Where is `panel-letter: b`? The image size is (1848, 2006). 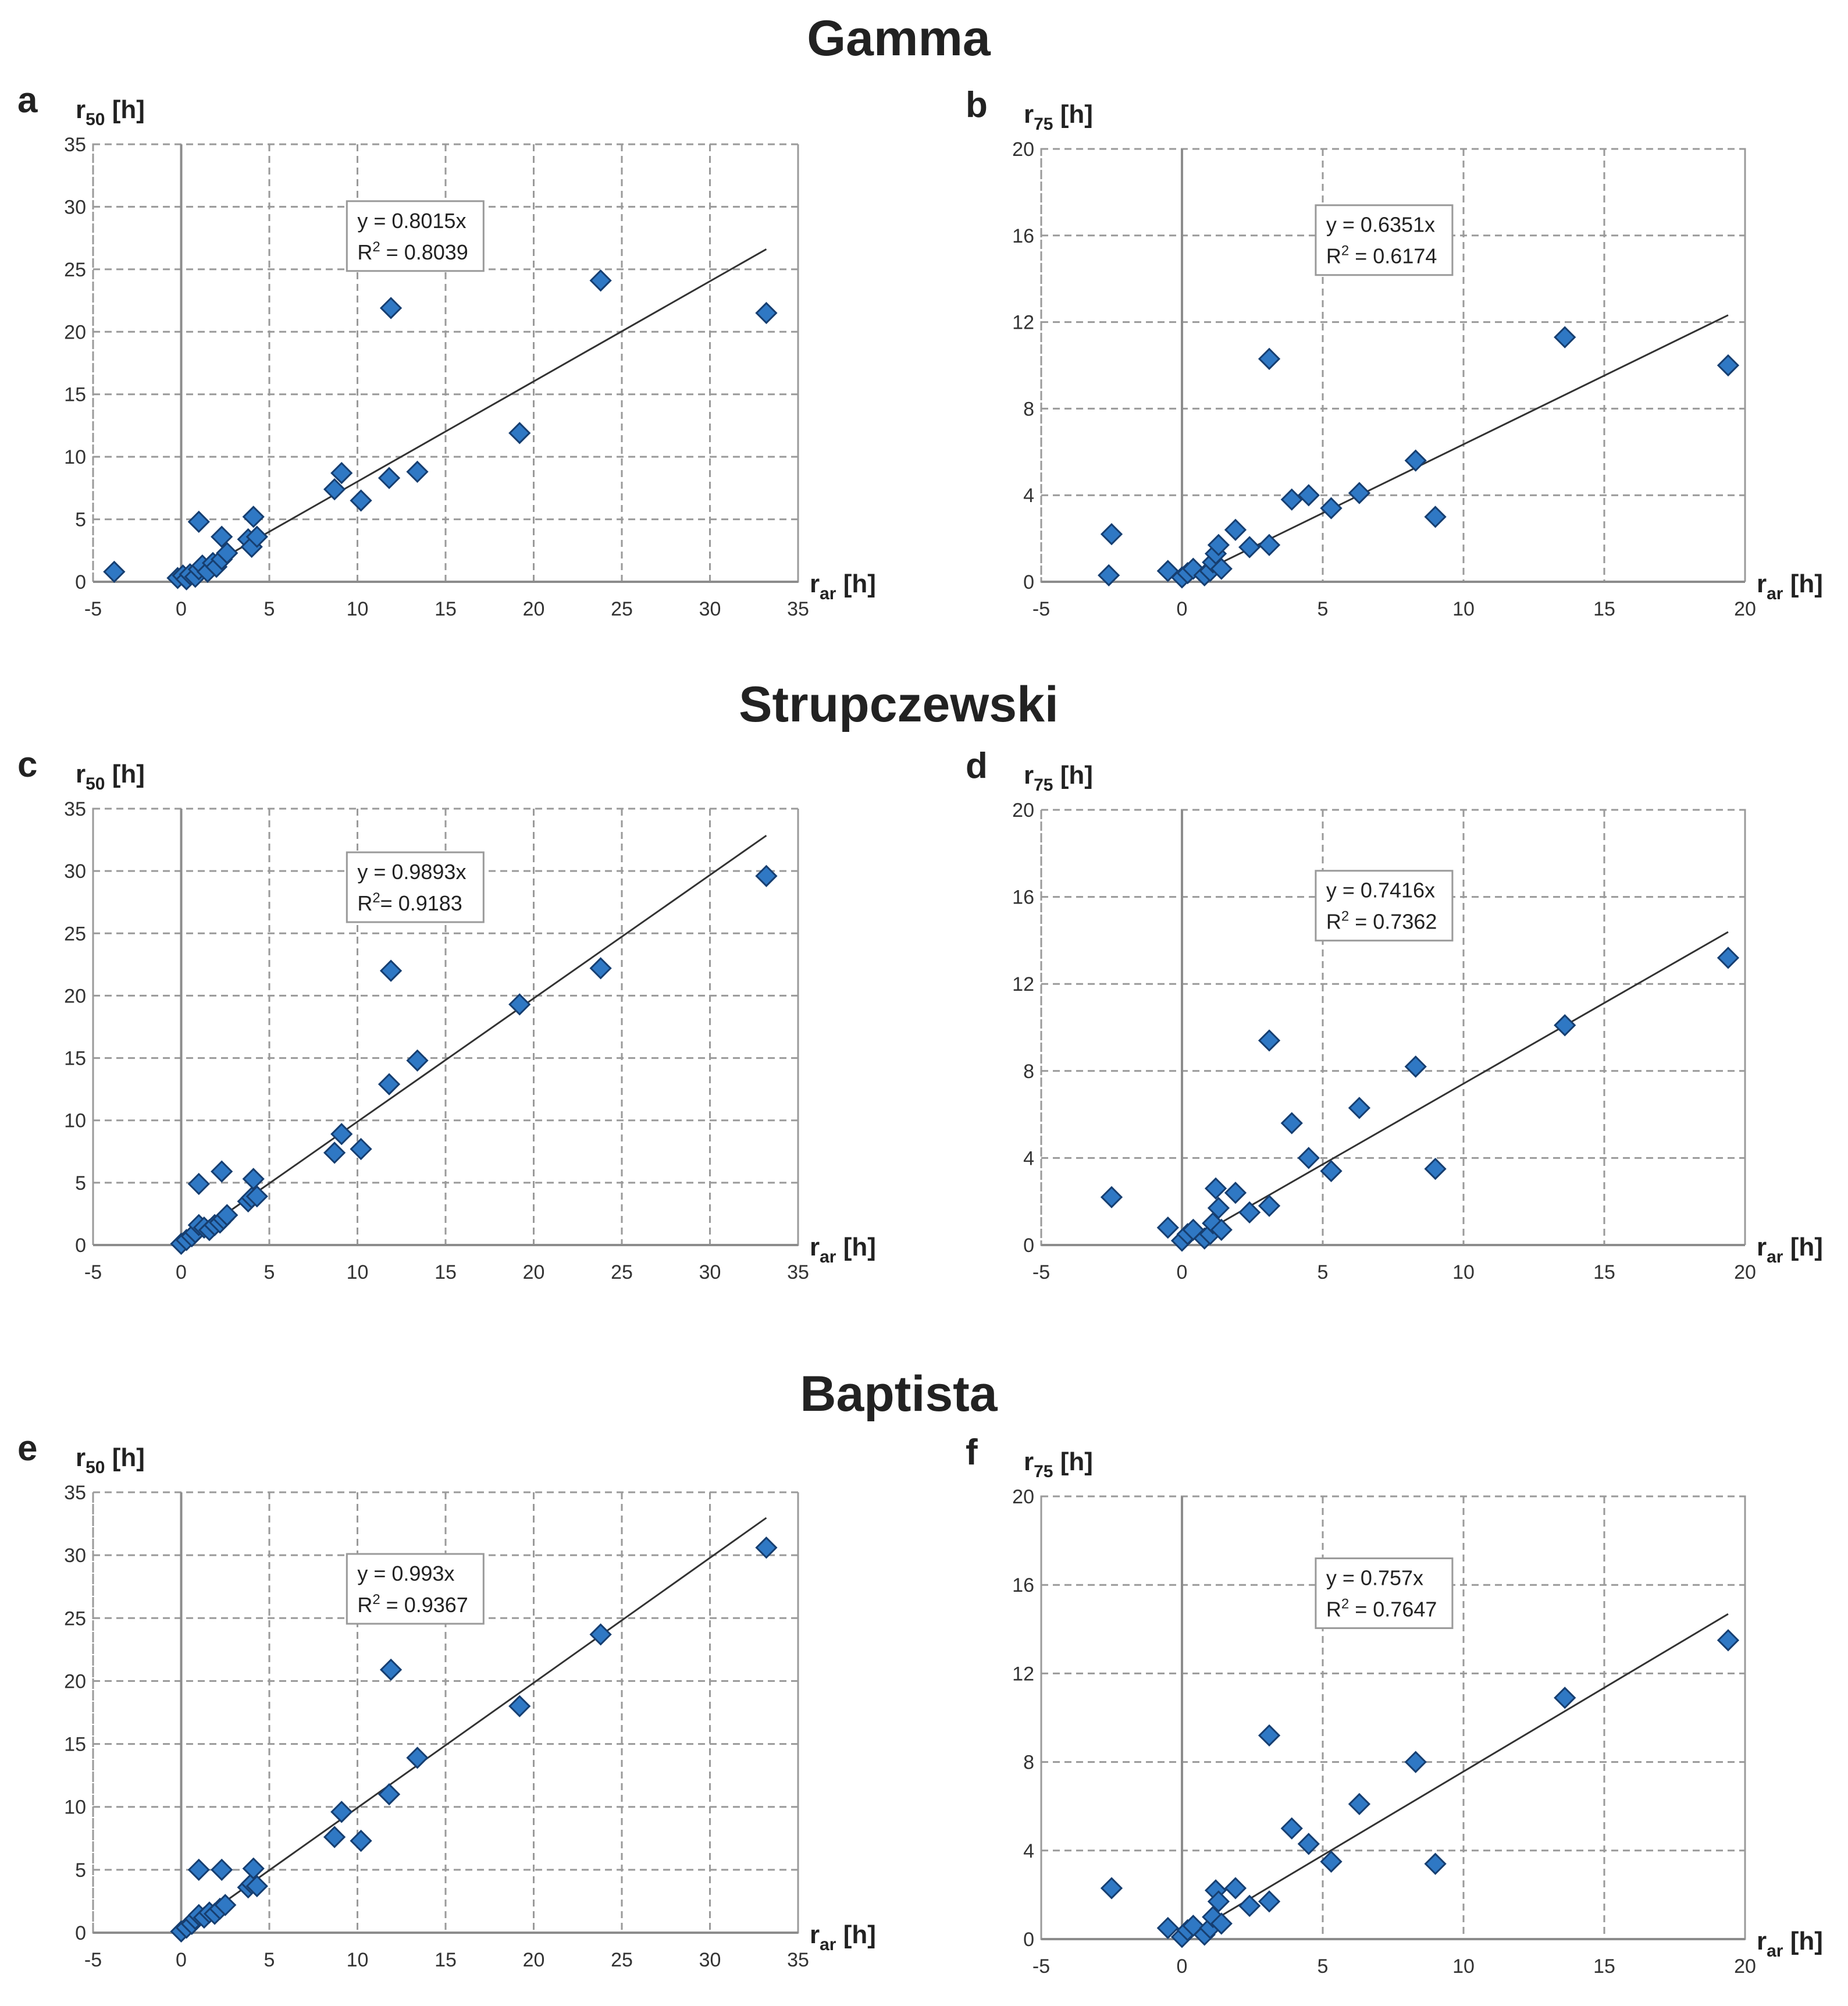 panel-letter: b is located at coordinates (977, 105).